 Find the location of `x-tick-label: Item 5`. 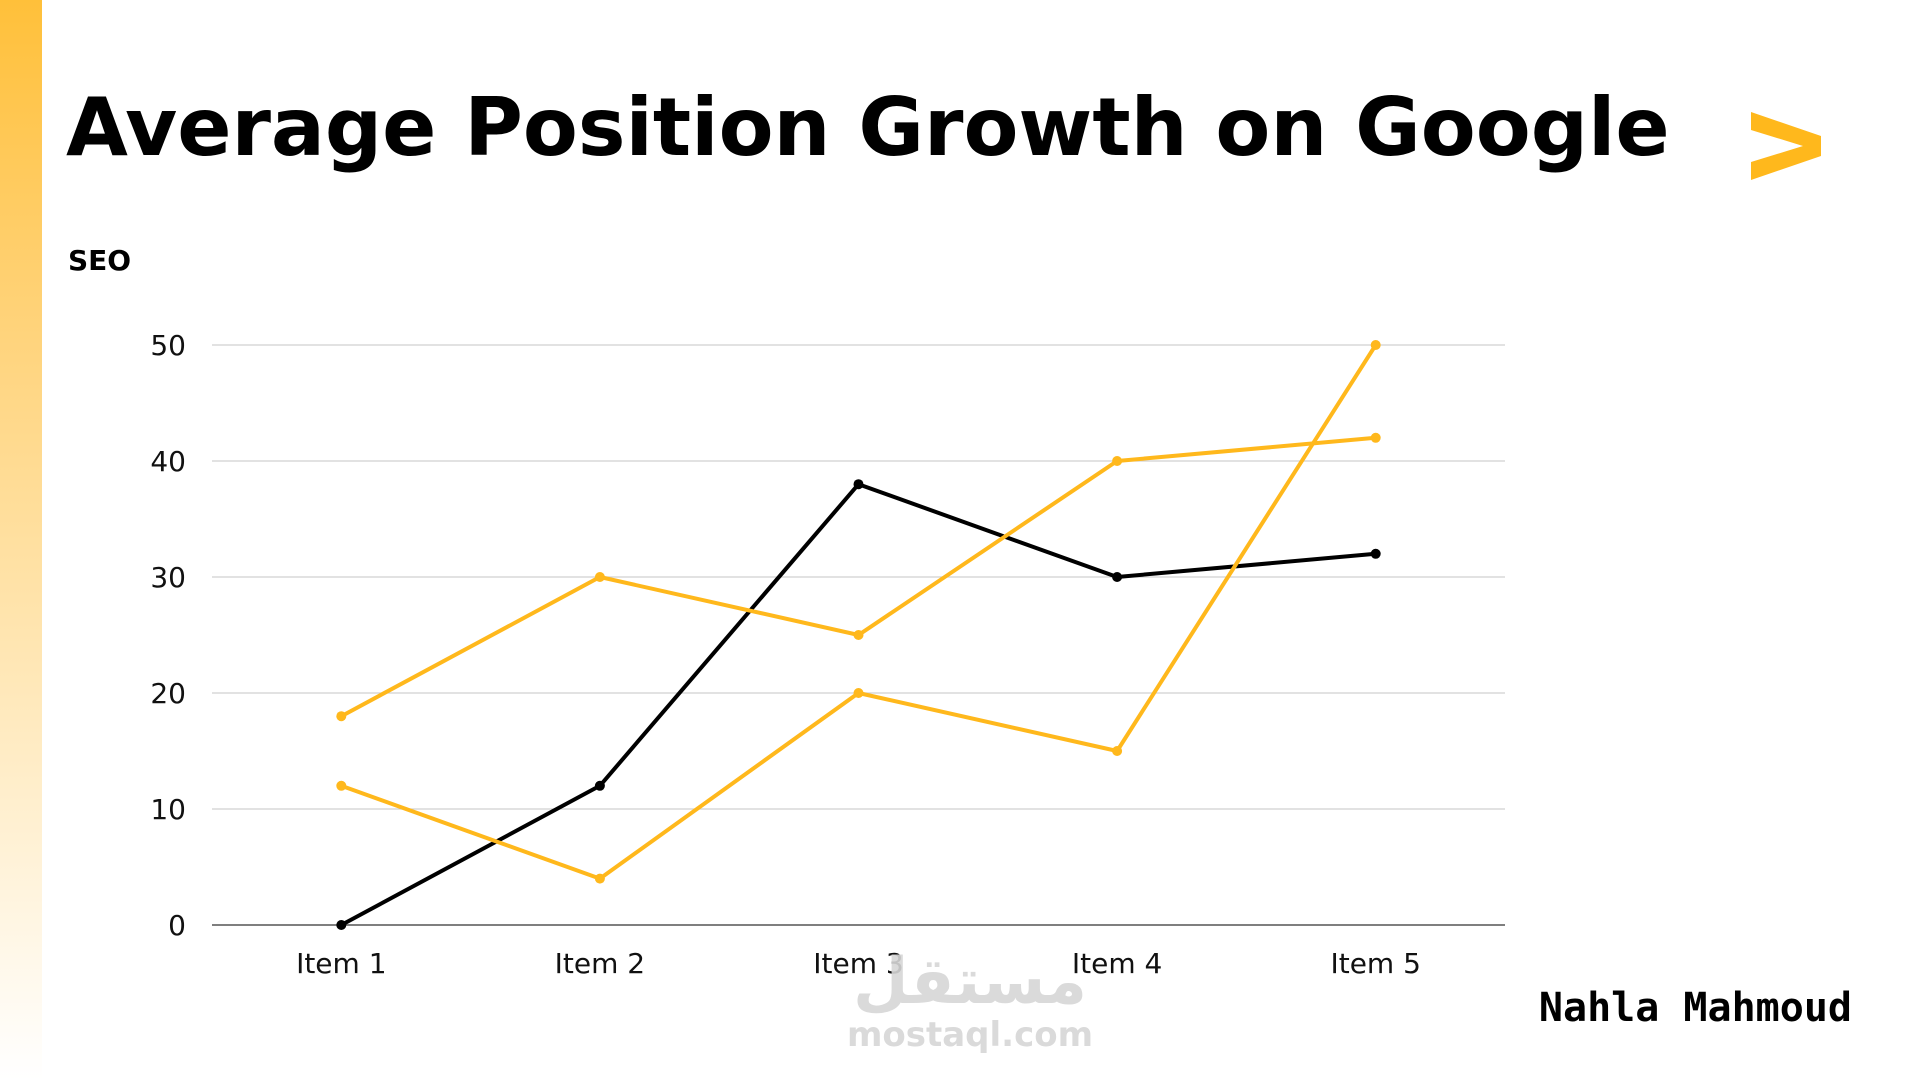

x-tick-label: Item 5 is located at coordinates (1375, 963).